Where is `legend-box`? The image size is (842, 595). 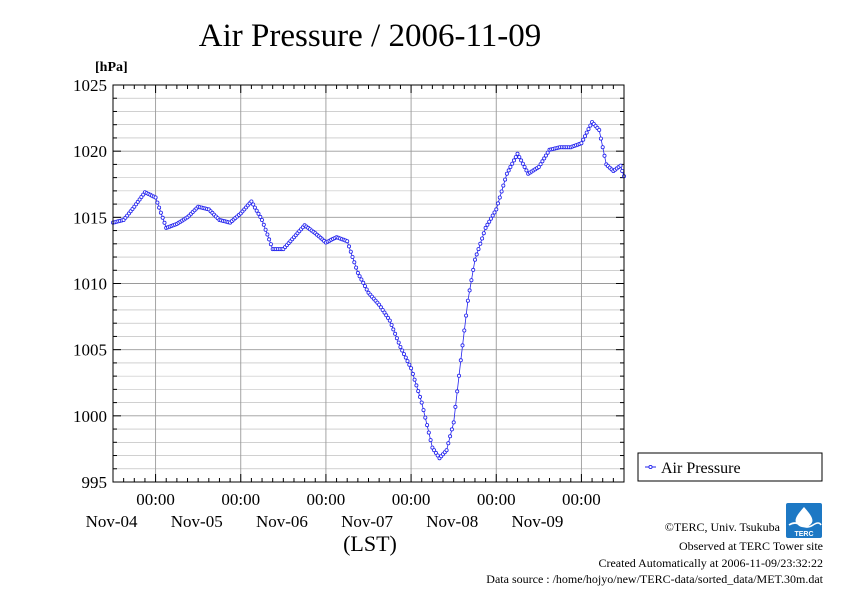 legend-box is located at coordinates (730, 467).